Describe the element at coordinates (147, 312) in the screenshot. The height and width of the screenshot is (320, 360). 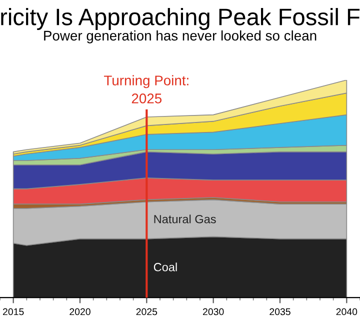
I see `x-tick-label: 2025` at that location.